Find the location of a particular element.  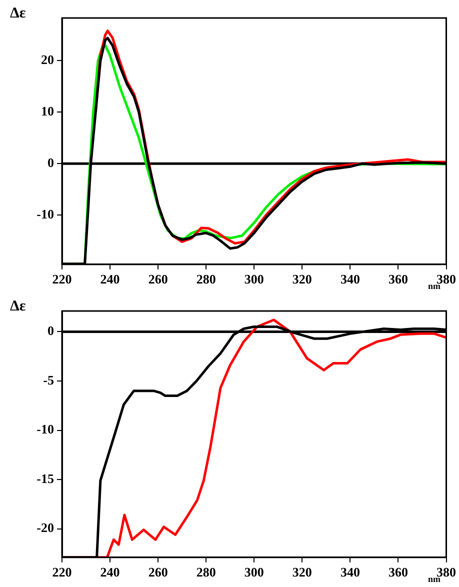

y-tick-label: 10 is located at coordinates (47, 110).